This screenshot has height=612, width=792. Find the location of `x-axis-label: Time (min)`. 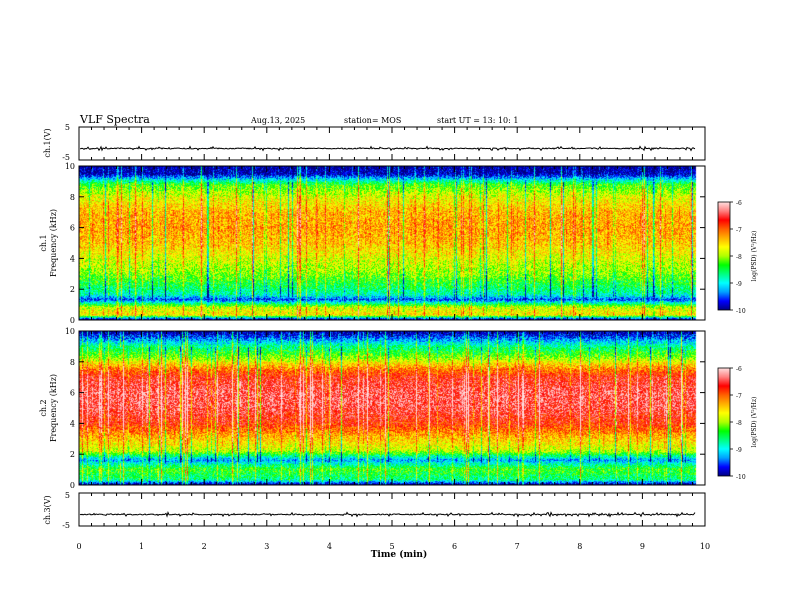

x-axis-label: Time (min) is located at coordinates (399, 554).